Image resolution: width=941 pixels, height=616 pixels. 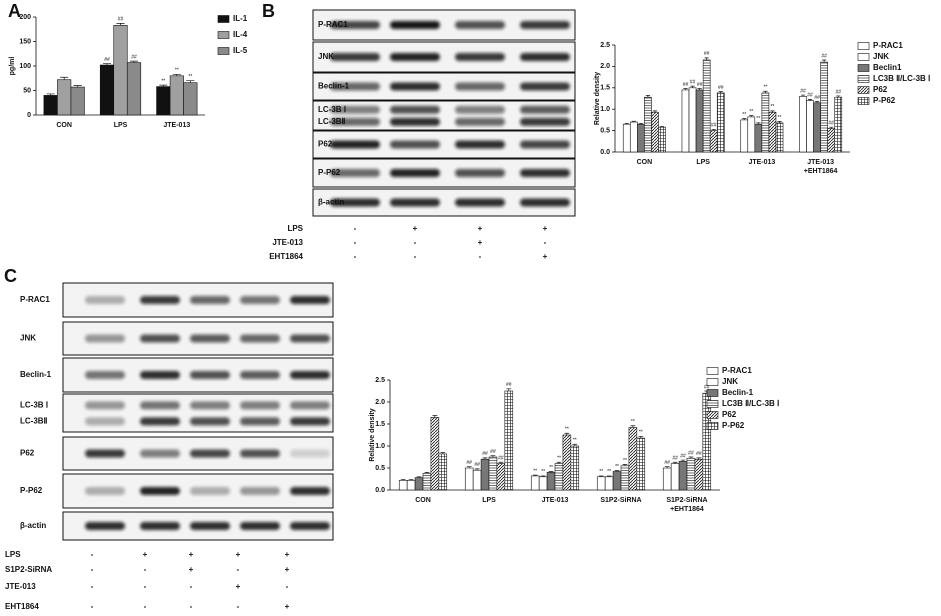 What do you see at coordinates (27, 453) in the screenshot?
I see `blot-row-label: P62` at bounding box center [27, 453].